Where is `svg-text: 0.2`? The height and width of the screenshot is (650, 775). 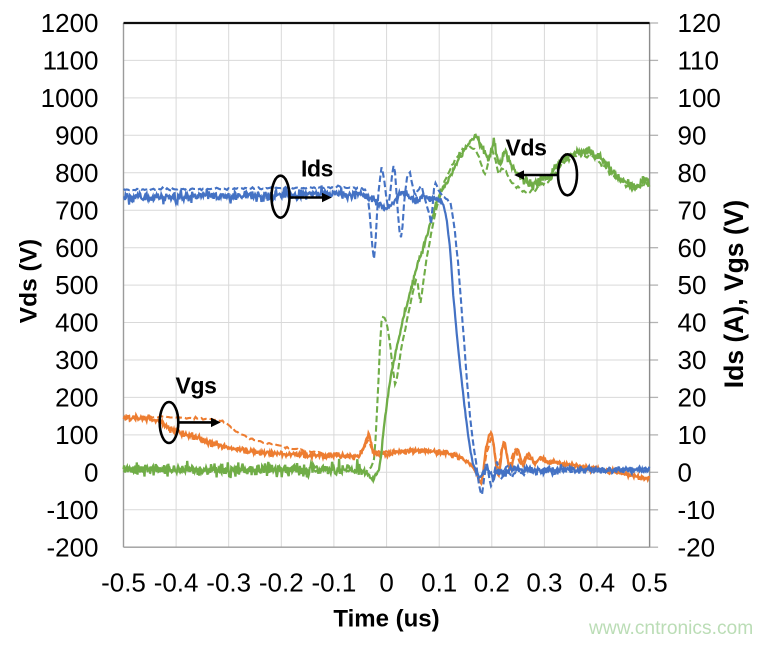
svg-text: 0.2 is located at coordinates (492, 583).